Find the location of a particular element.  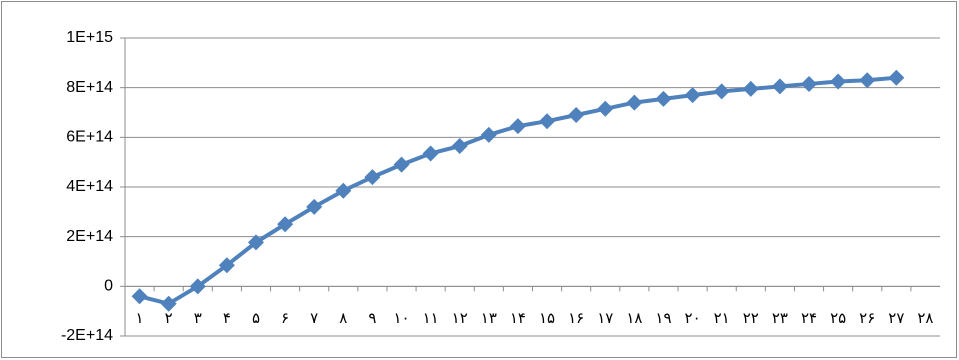

x-tick-label: ۵ is located at coordinates (256, 318).